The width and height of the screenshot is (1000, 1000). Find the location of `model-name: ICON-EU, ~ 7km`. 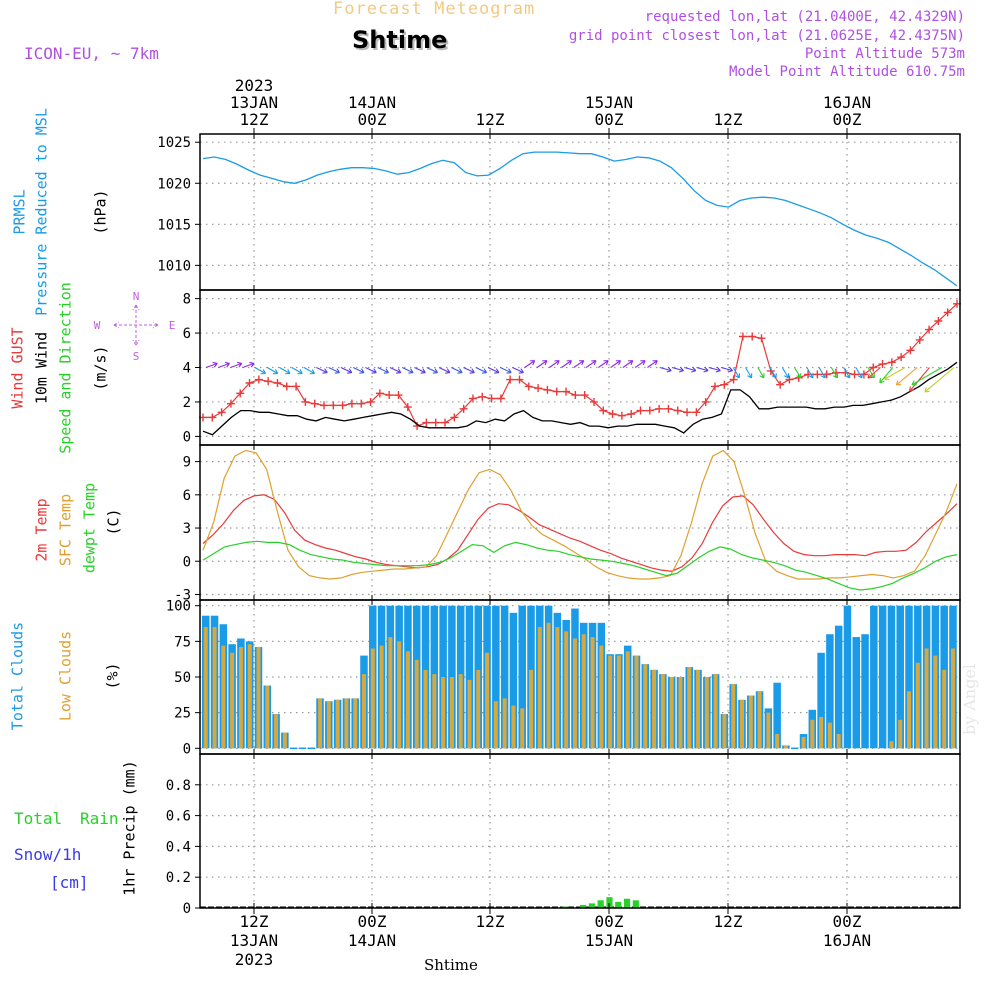

model-name: ICON-EU, ~ 7km is located at coordinates (91, 53).